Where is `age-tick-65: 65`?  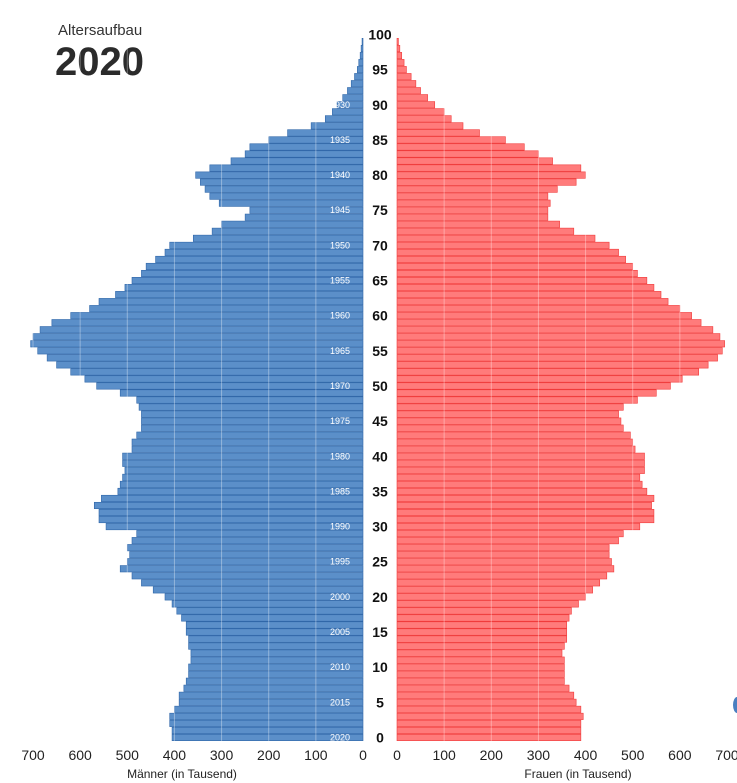
age-tick-65: 65 is located at coordinates (380, 281).